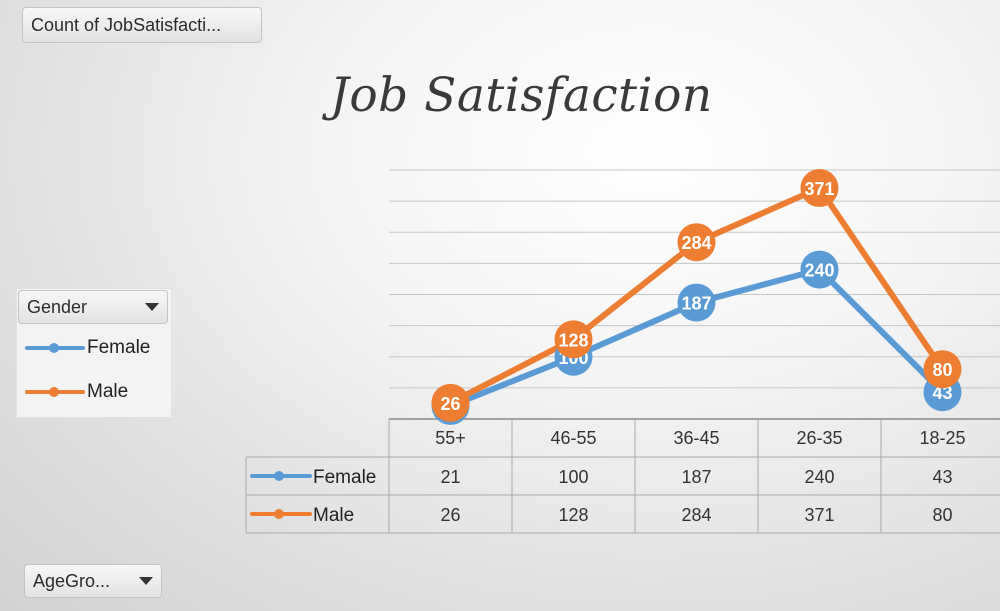 The image size is (1000, 611). I want to click on data-label: 43, so click(942, 393).